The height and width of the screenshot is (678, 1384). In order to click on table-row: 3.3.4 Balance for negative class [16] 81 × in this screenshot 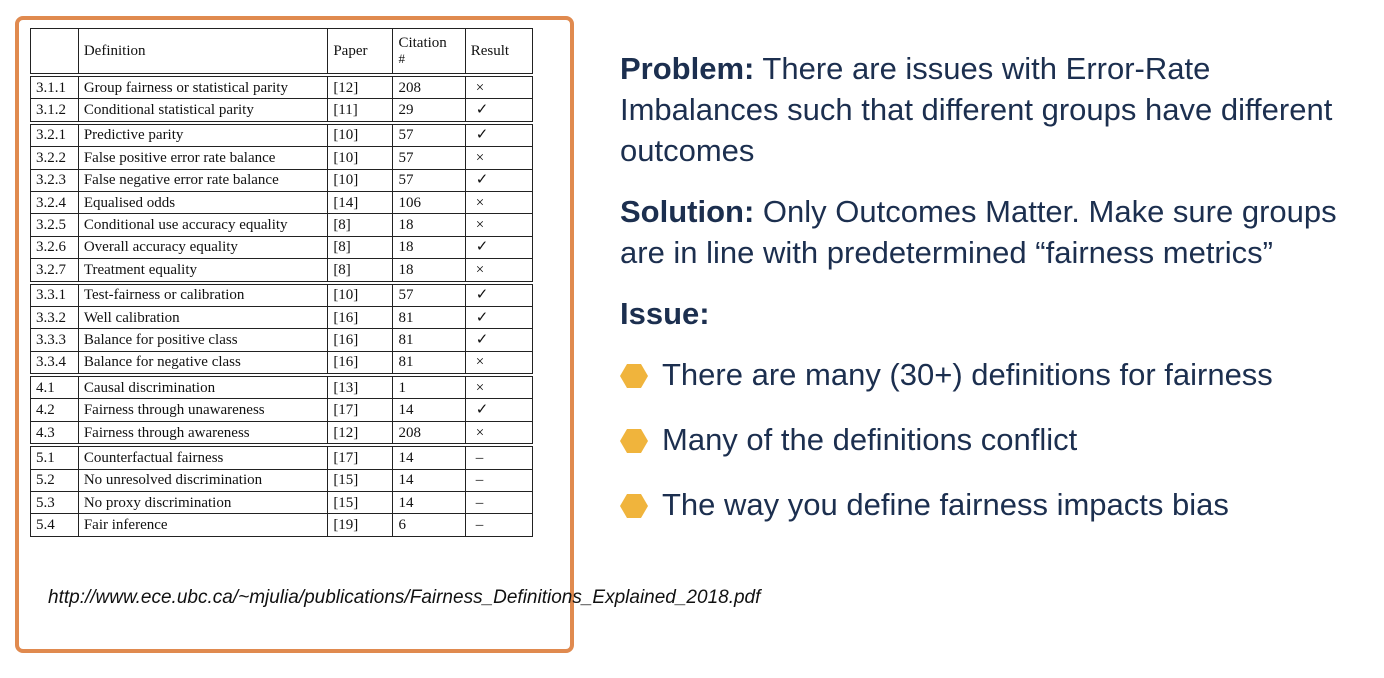, I will do `click(282, 362)`.